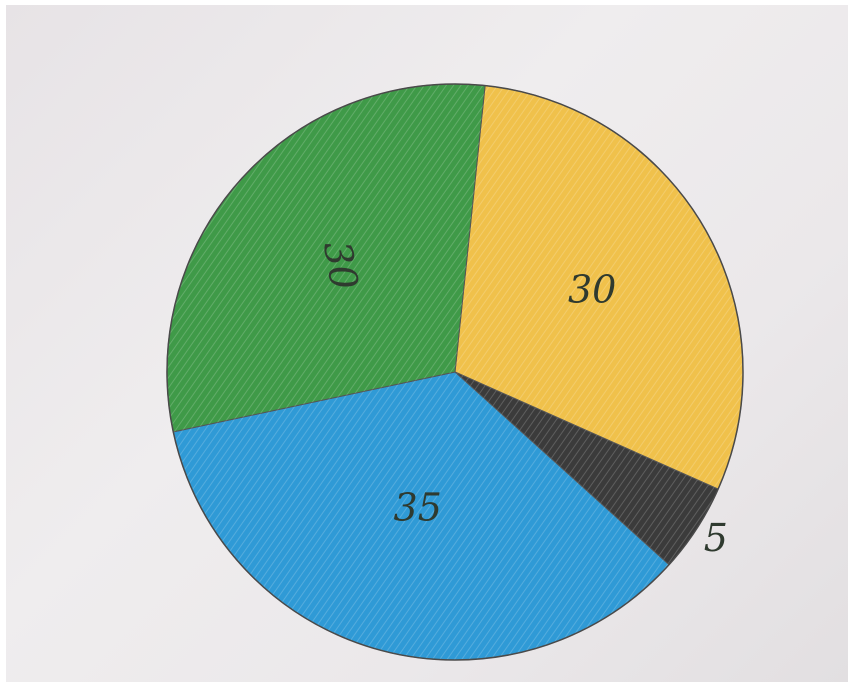 The width and height of the screenshot is (853, 690). I want to click on pie-slice-label-3: 30, so click(341, 265).